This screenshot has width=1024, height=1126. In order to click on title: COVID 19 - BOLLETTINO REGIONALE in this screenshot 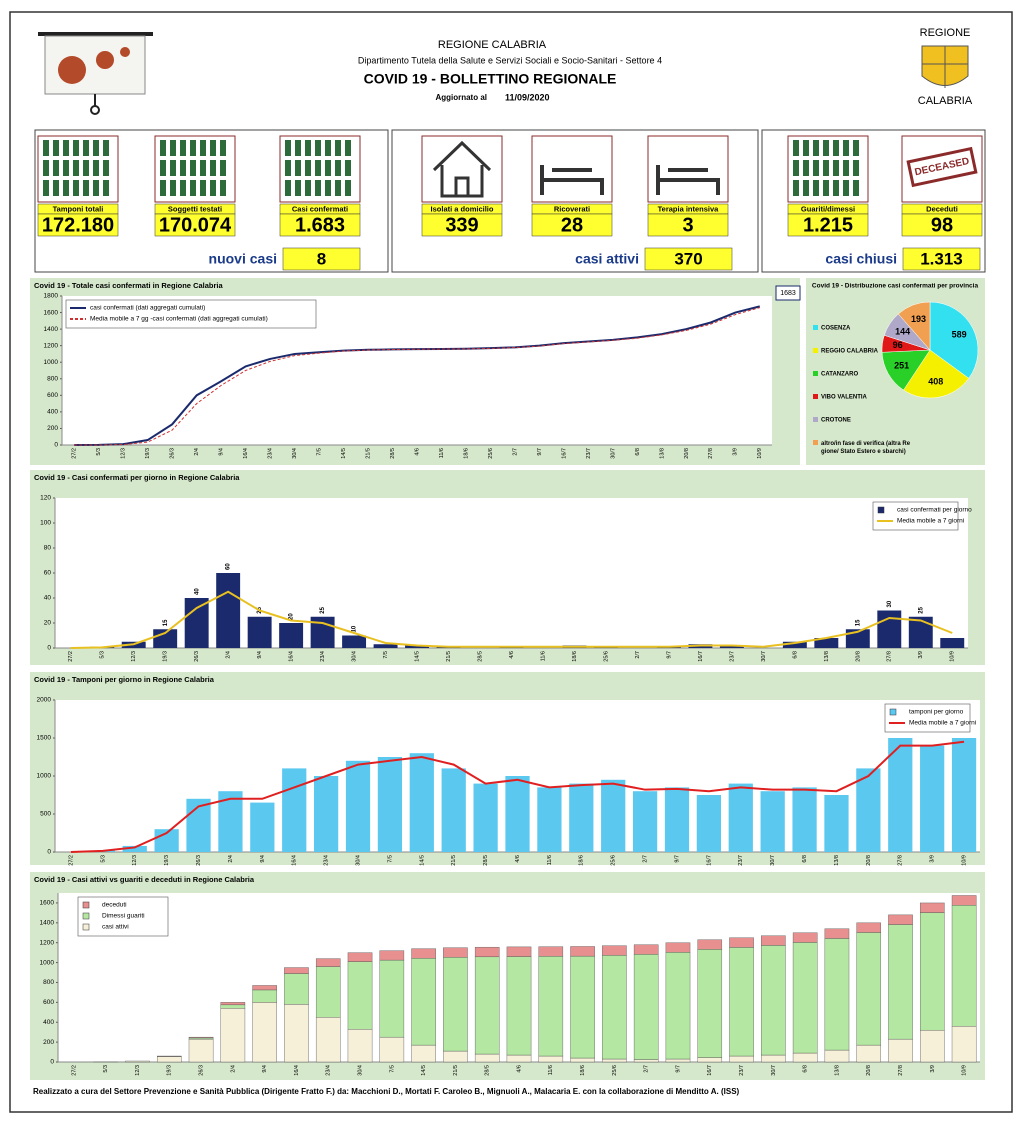, I will do `click(490, 79)`.